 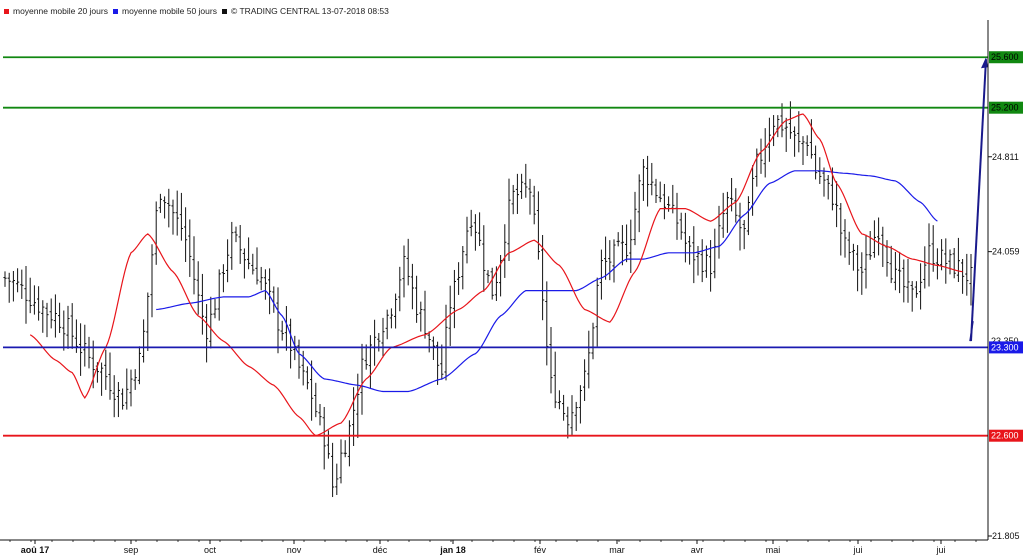 I want to click on legend-item-ma50: moyenne mobile 50 jours, so click(x=164, y=11).